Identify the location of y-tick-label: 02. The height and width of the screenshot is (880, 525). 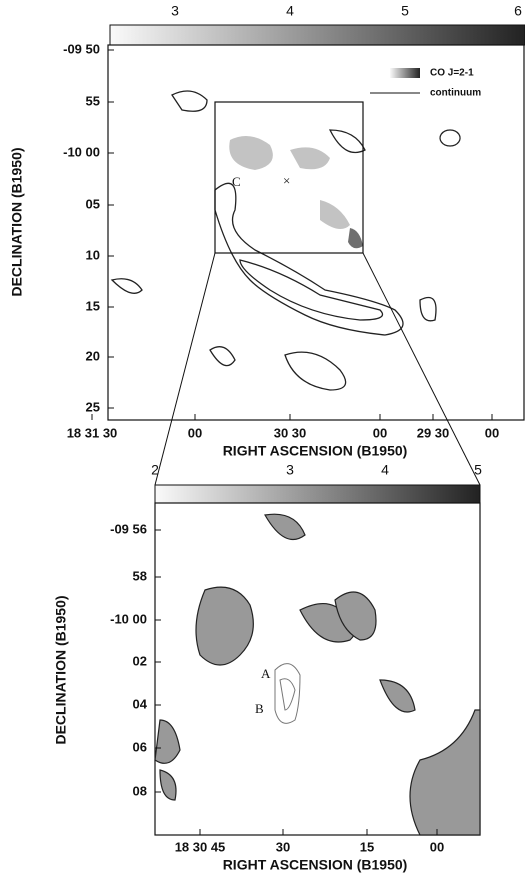
(140, 660).